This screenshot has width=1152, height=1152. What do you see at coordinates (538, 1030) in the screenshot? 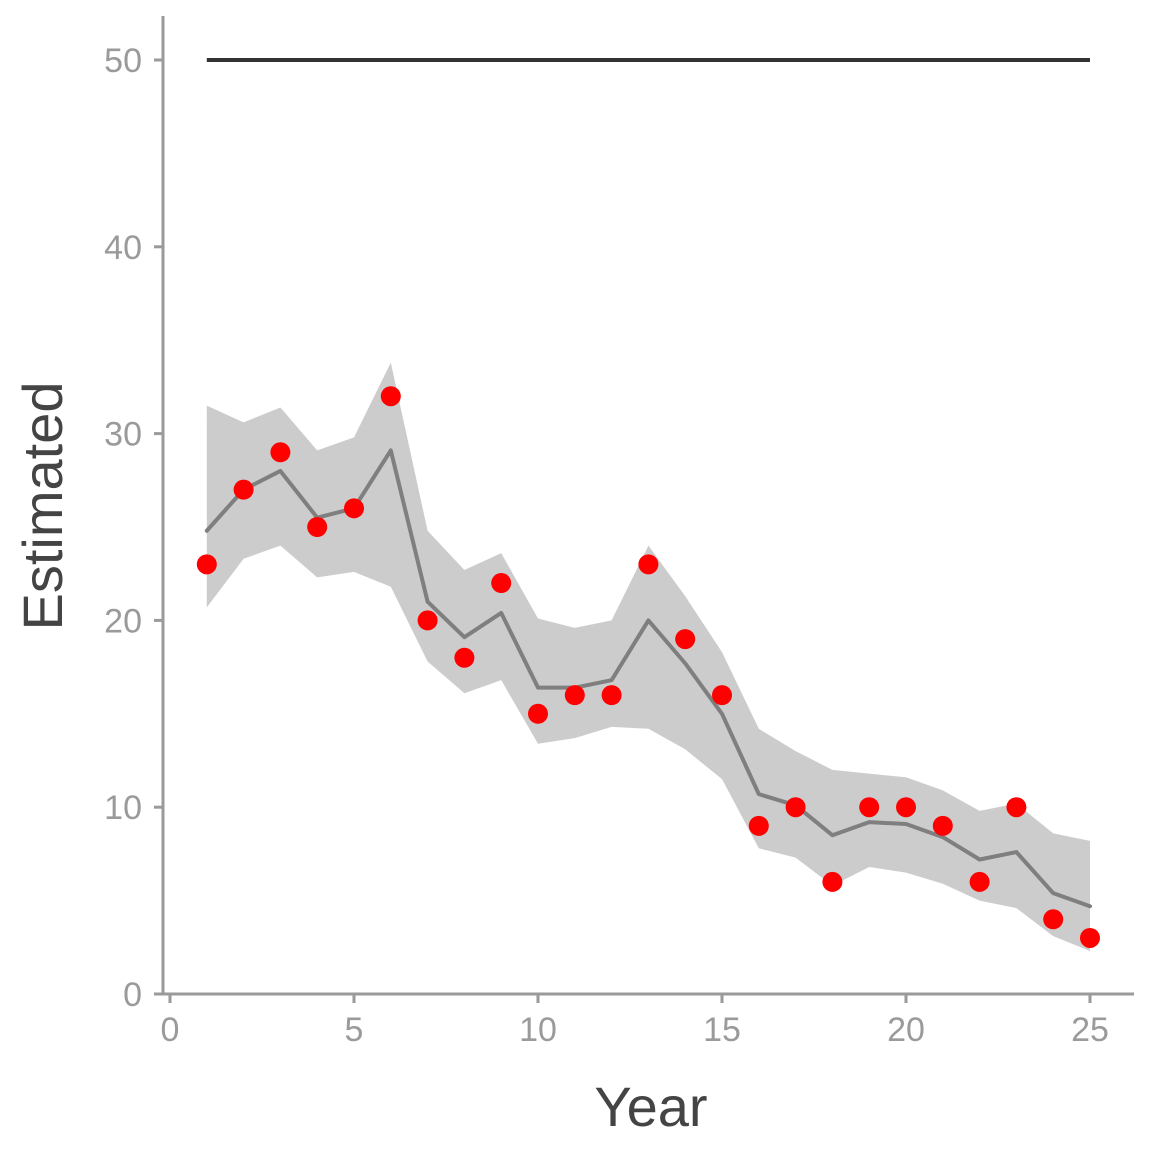
I see `x-tick-label-10: 10` at bounding box center [538, 1030].